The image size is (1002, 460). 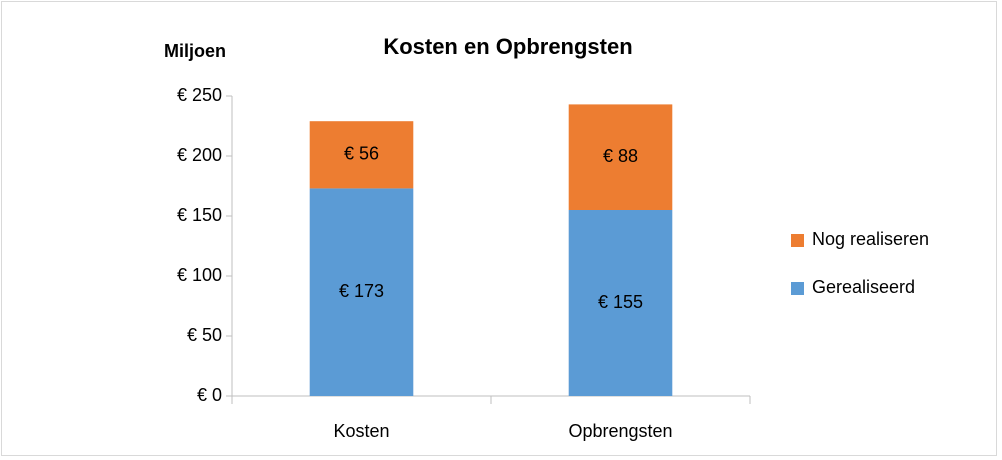 I want to click on value-label: € 155, so click(x=620, y=302).